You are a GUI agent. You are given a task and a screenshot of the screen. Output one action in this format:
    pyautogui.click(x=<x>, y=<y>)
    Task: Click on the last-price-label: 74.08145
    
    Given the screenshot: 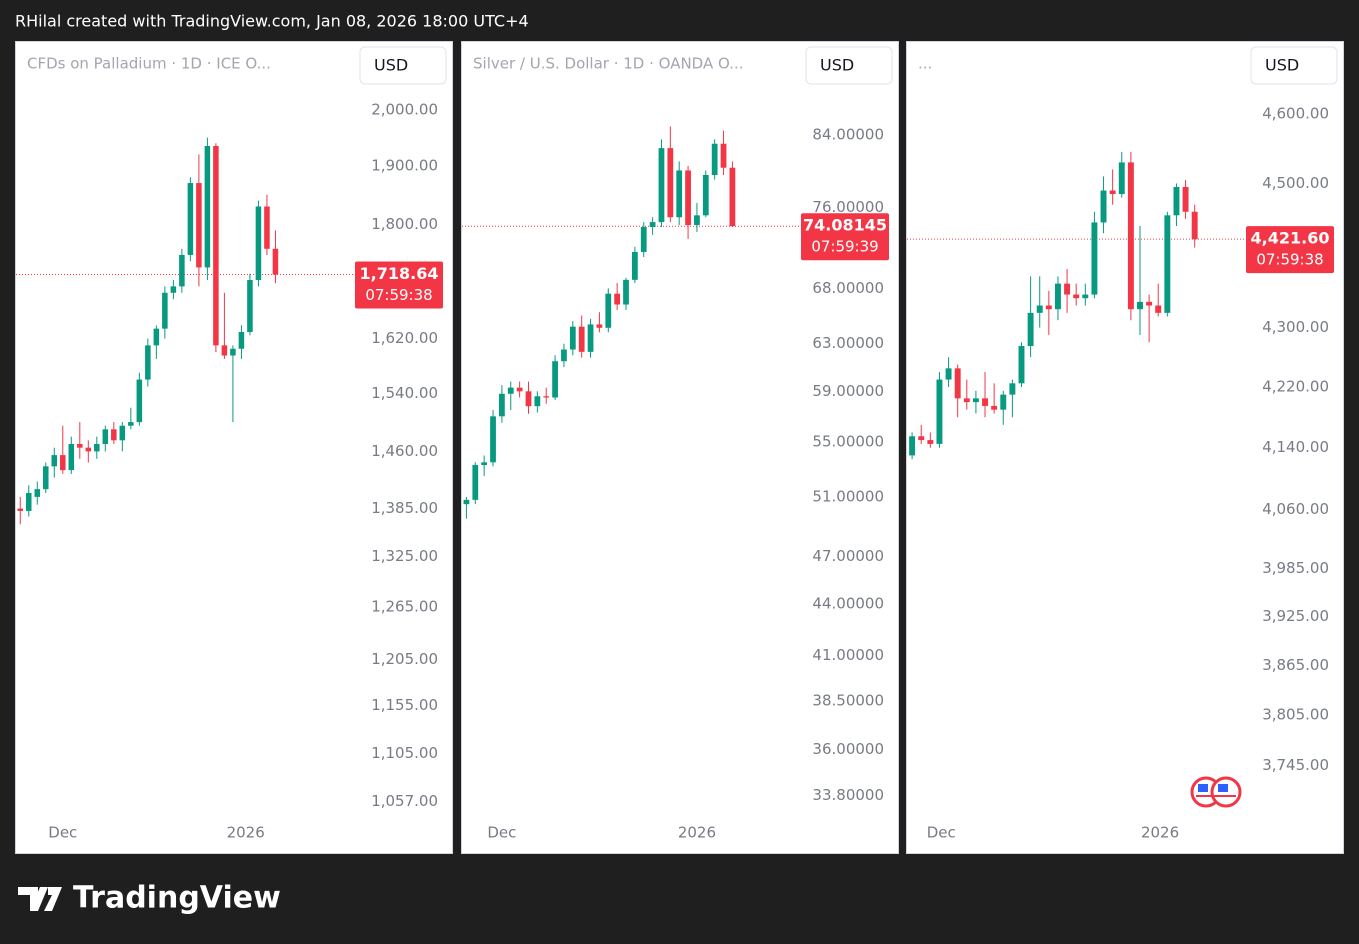 What is the action you would take?
    pyautogui.click(x=845, y=225)
    